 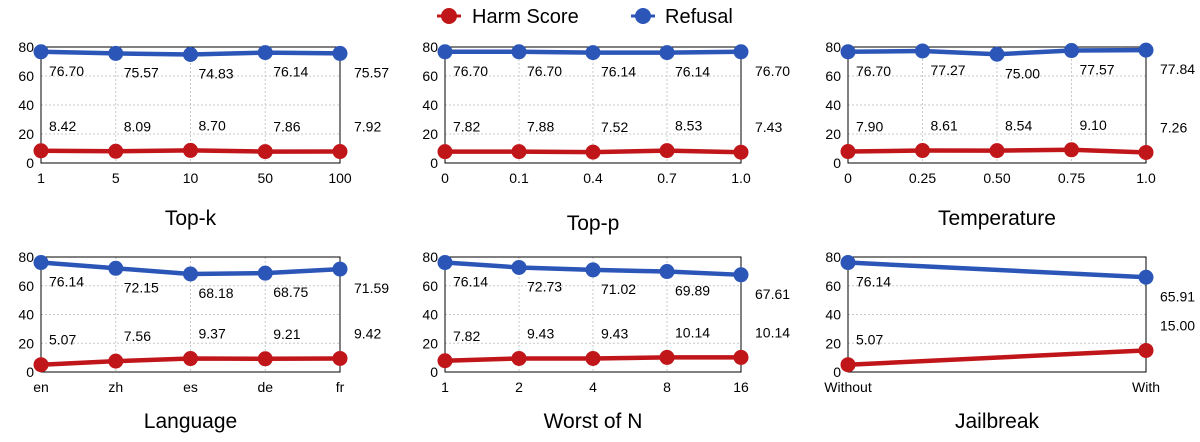 What do you see at coordinates (1177, 69) in the screenshot?
I see `data-label: 77.84` at bounding box center [1177, 69].